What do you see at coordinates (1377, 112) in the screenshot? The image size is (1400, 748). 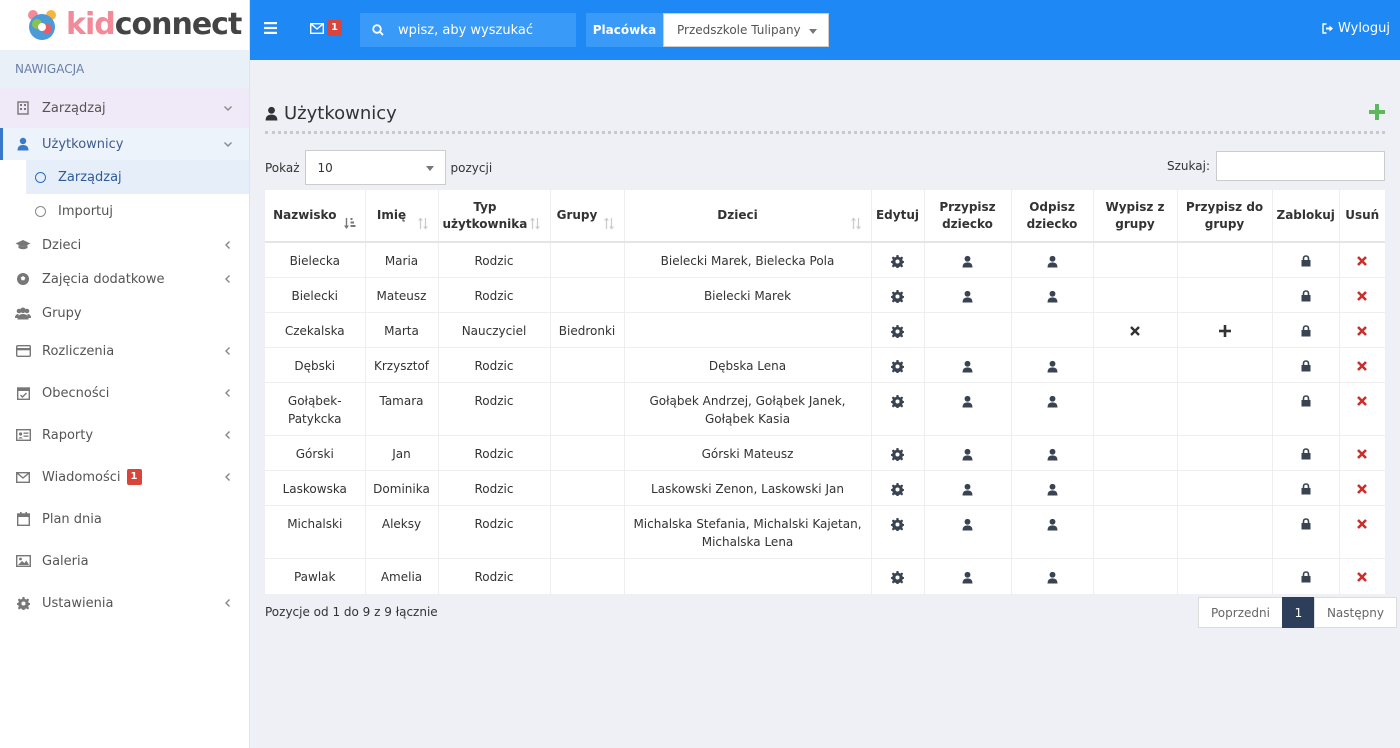 I see `add-user-button` at bounding box center [1377, 112].